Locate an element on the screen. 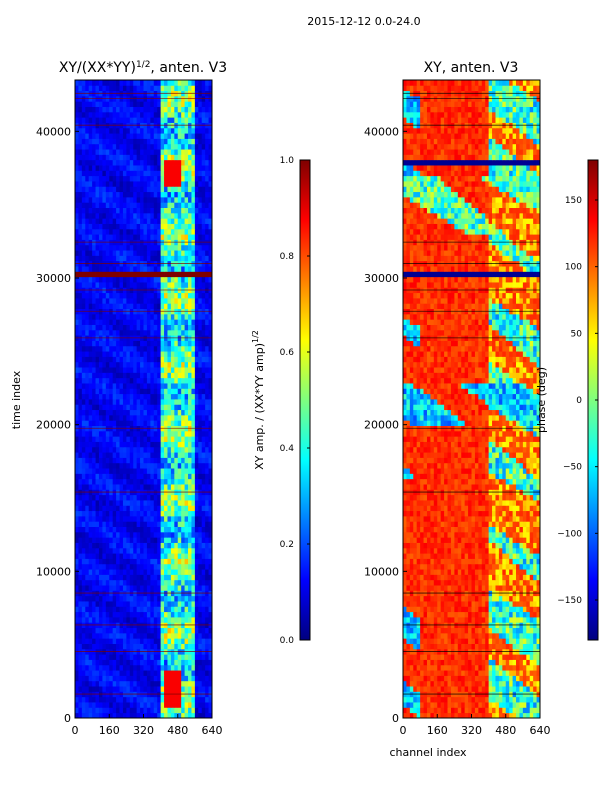  amplitude-colorbar-gradient is located at coordinates (305, 400).